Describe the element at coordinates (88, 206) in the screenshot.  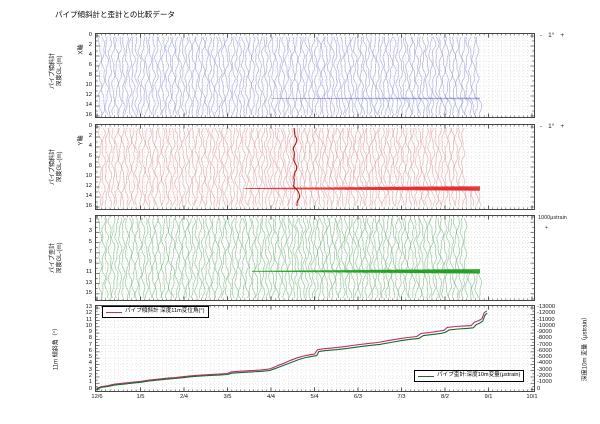
I see `tick-label: 16` at that location.